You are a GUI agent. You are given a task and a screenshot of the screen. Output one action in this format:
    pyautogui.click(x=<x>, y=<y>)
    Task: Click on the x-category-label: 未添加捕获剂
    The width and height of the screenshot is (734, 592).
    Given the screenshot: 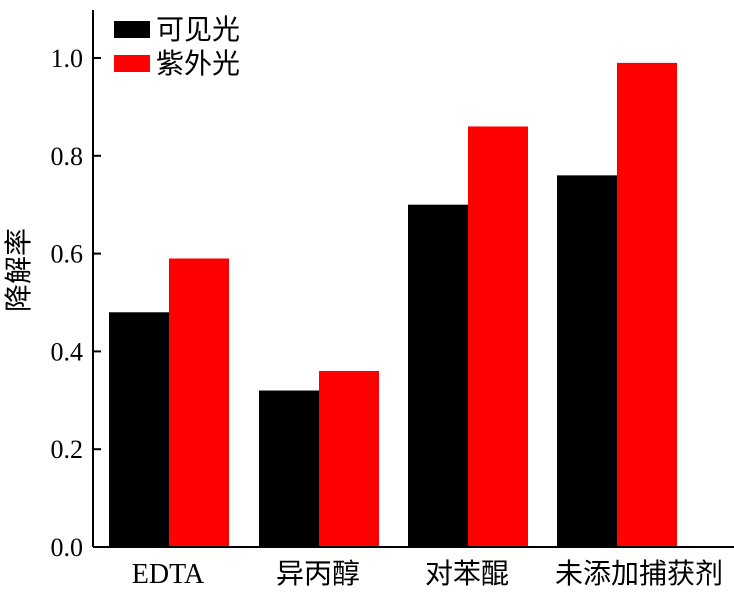 What is the action you would take?
    pyautogui.click(x=639, y=574)
    